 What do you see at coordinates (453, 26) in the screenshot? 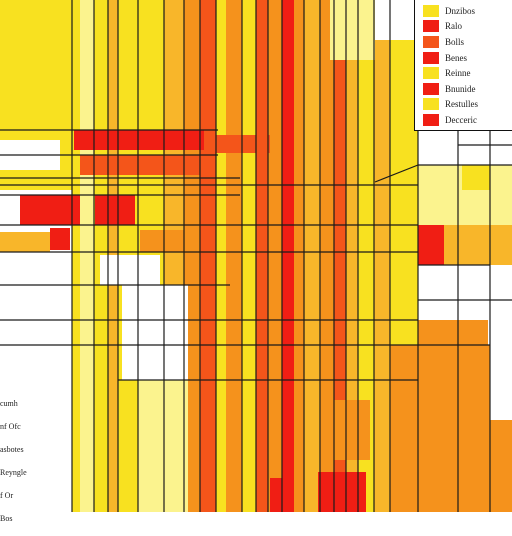
I see `legend-label: Ralo` at bounding box center [453, 26].